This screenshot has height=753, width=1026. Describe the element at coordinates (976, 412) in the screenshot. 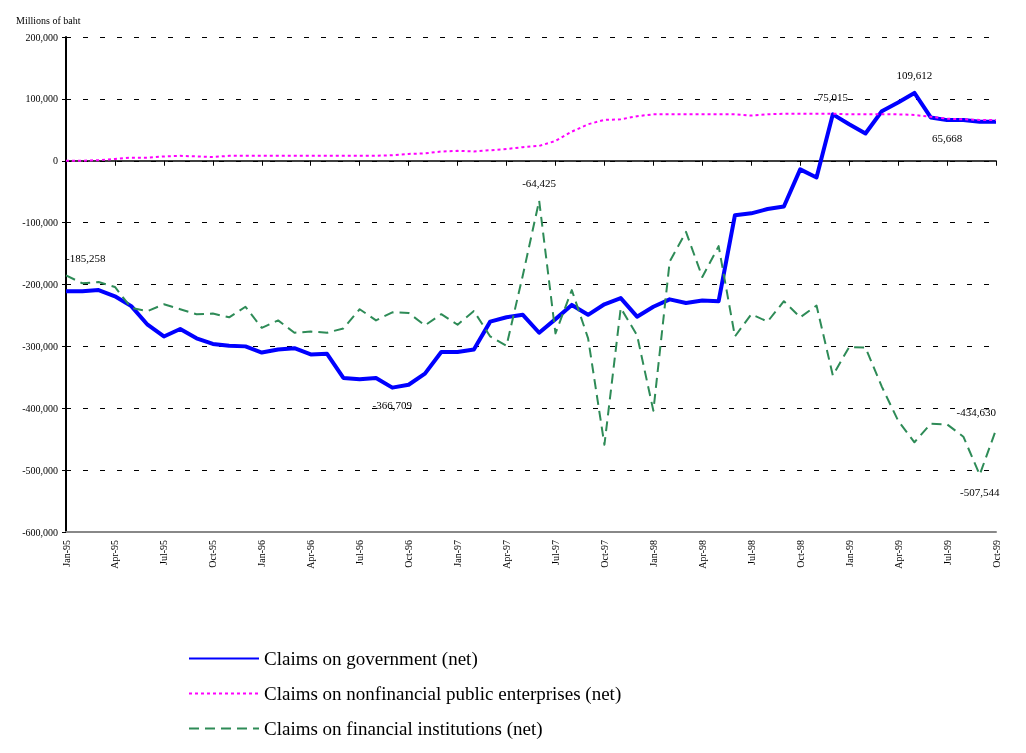

I see `data-label: -434,630` at that location.